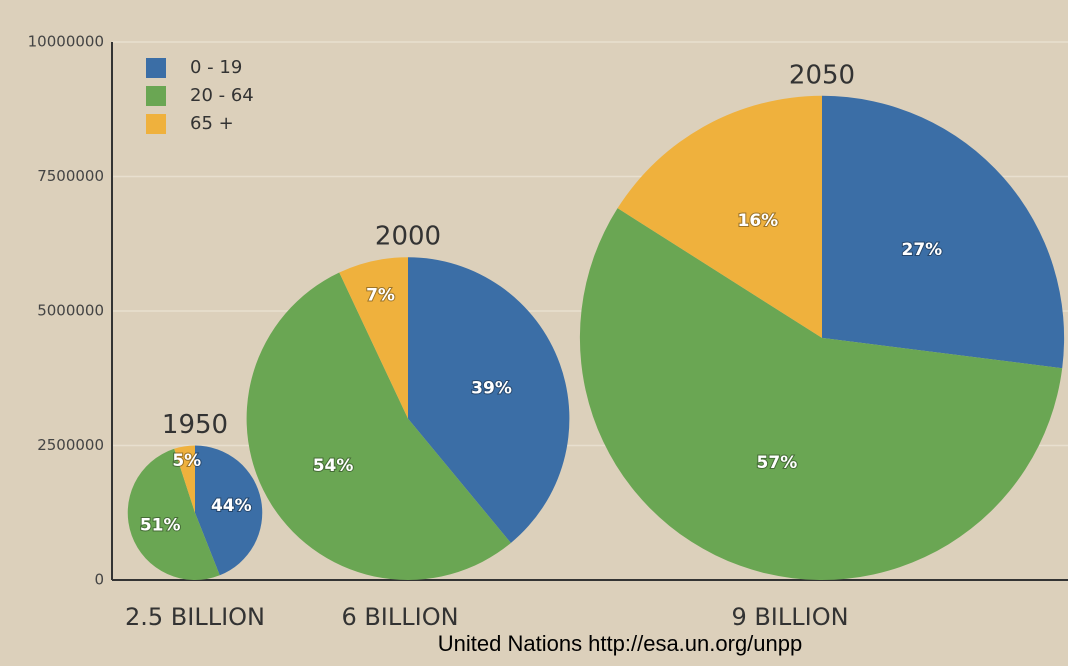 The width and height of the screenshot is (1068, 666). Describe the element at coordinates (231, 506) in the screenshot. I see `slice-label: 44%` at that location.